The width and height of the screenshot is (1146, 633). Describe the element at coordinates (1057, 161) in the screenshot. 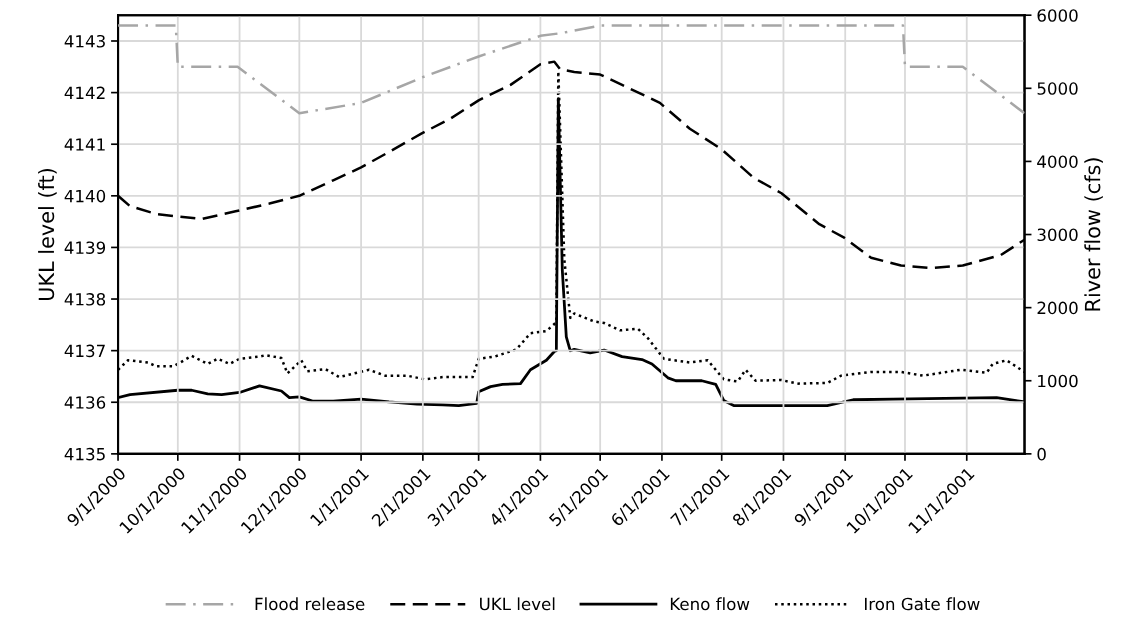

I see `y2-tick-label: 4000` at that location.